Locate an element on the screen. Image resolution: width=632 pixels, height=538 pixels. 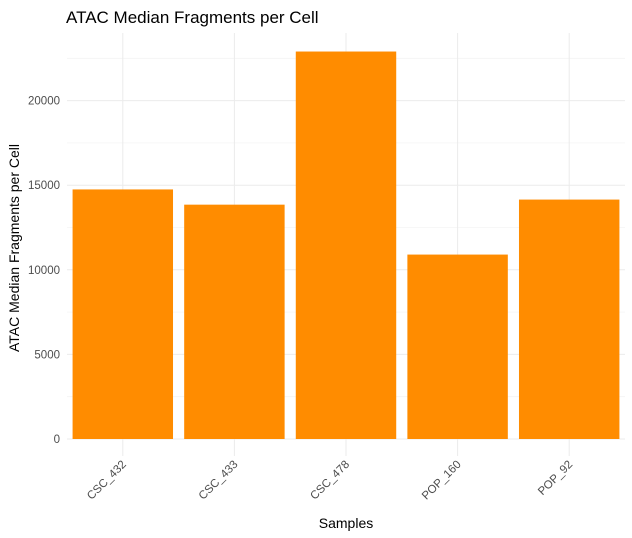
y-axis-ticks: 0 5000 10000 15000 20000 is located at coordinates (44, 271).